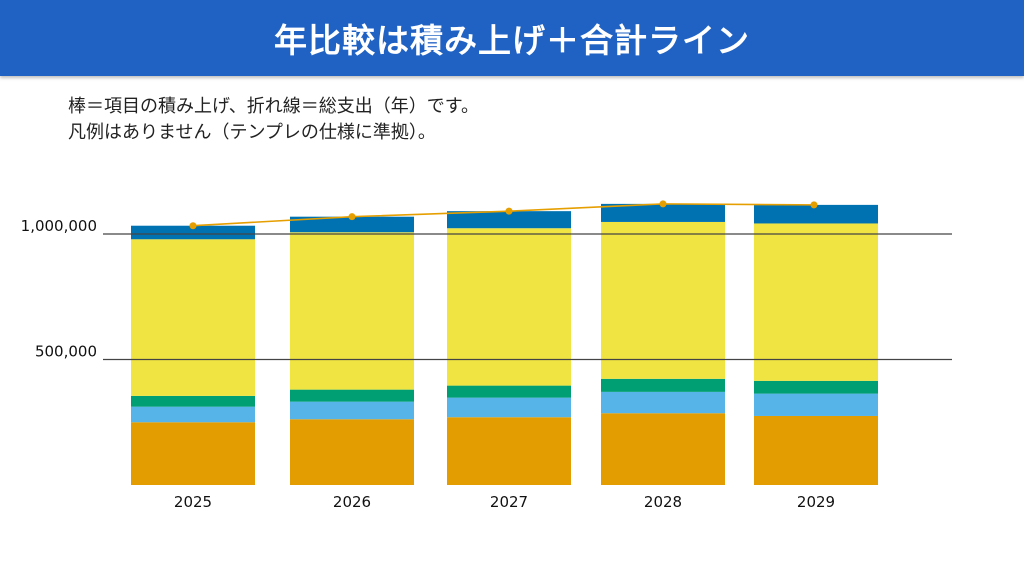 This screenshot has height=576, width=1024. What do you see at coordinates (663, 204) in the screenshot?
I see `total-point-2028` at bounding box center [663, 204].